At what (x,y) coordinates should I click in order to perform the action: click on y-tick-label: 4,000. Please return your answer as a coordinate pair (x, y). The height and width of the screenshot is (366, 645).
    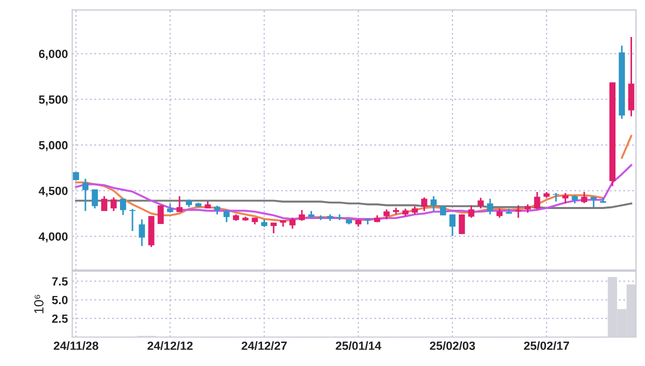
    Looking at the image, I should click on (53, 237).